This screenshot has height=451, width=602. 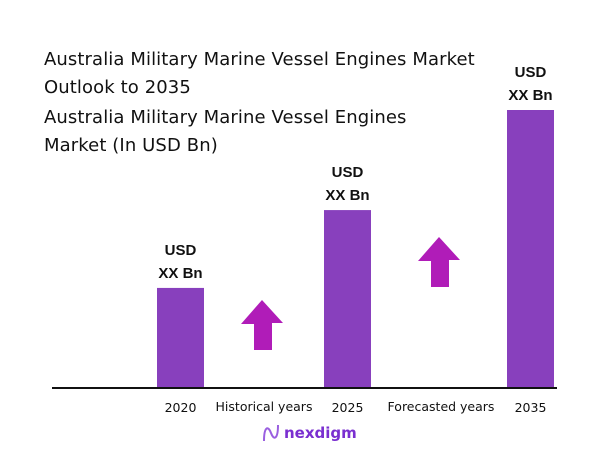 I want to click on bar-2025, so click(x=347, y=299).